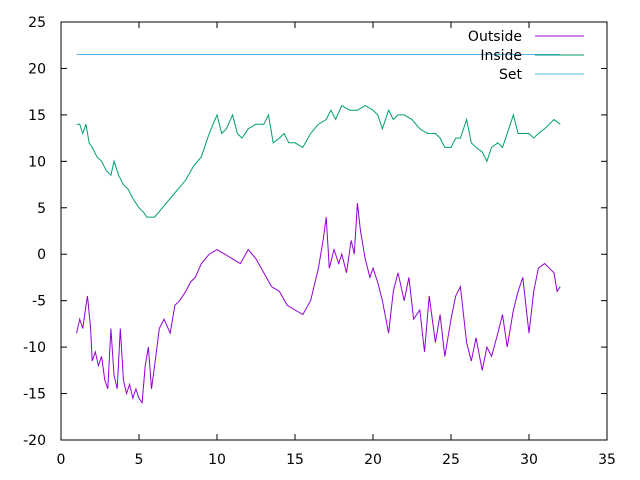 The height and width of the screenshot is (480, 640). Describe the element at coordinates (217, 460) in the screenshot. I see `x-tick-label: 10` at that location.